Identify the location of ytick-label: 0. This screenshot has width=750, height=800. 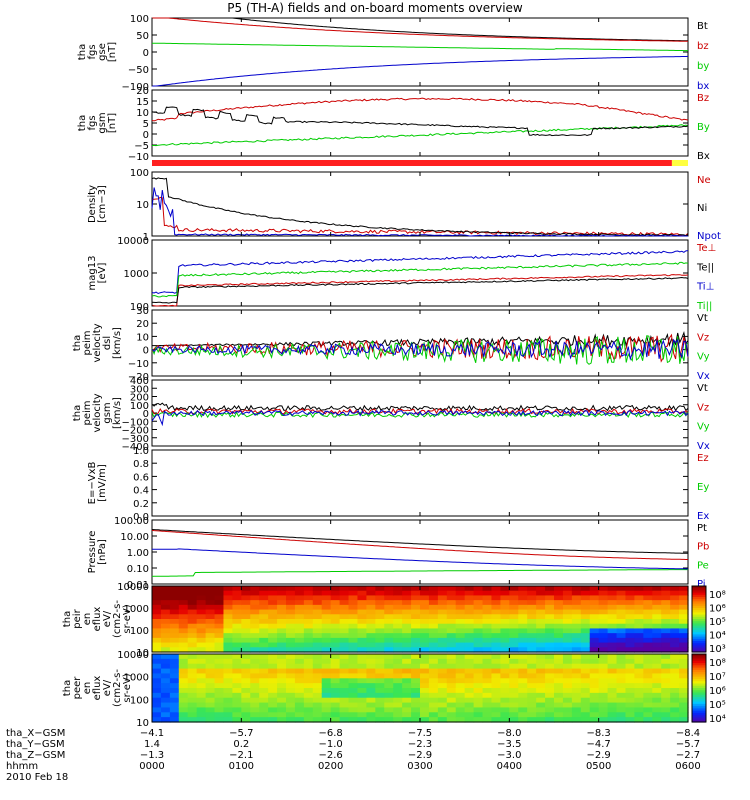
(146, 351).